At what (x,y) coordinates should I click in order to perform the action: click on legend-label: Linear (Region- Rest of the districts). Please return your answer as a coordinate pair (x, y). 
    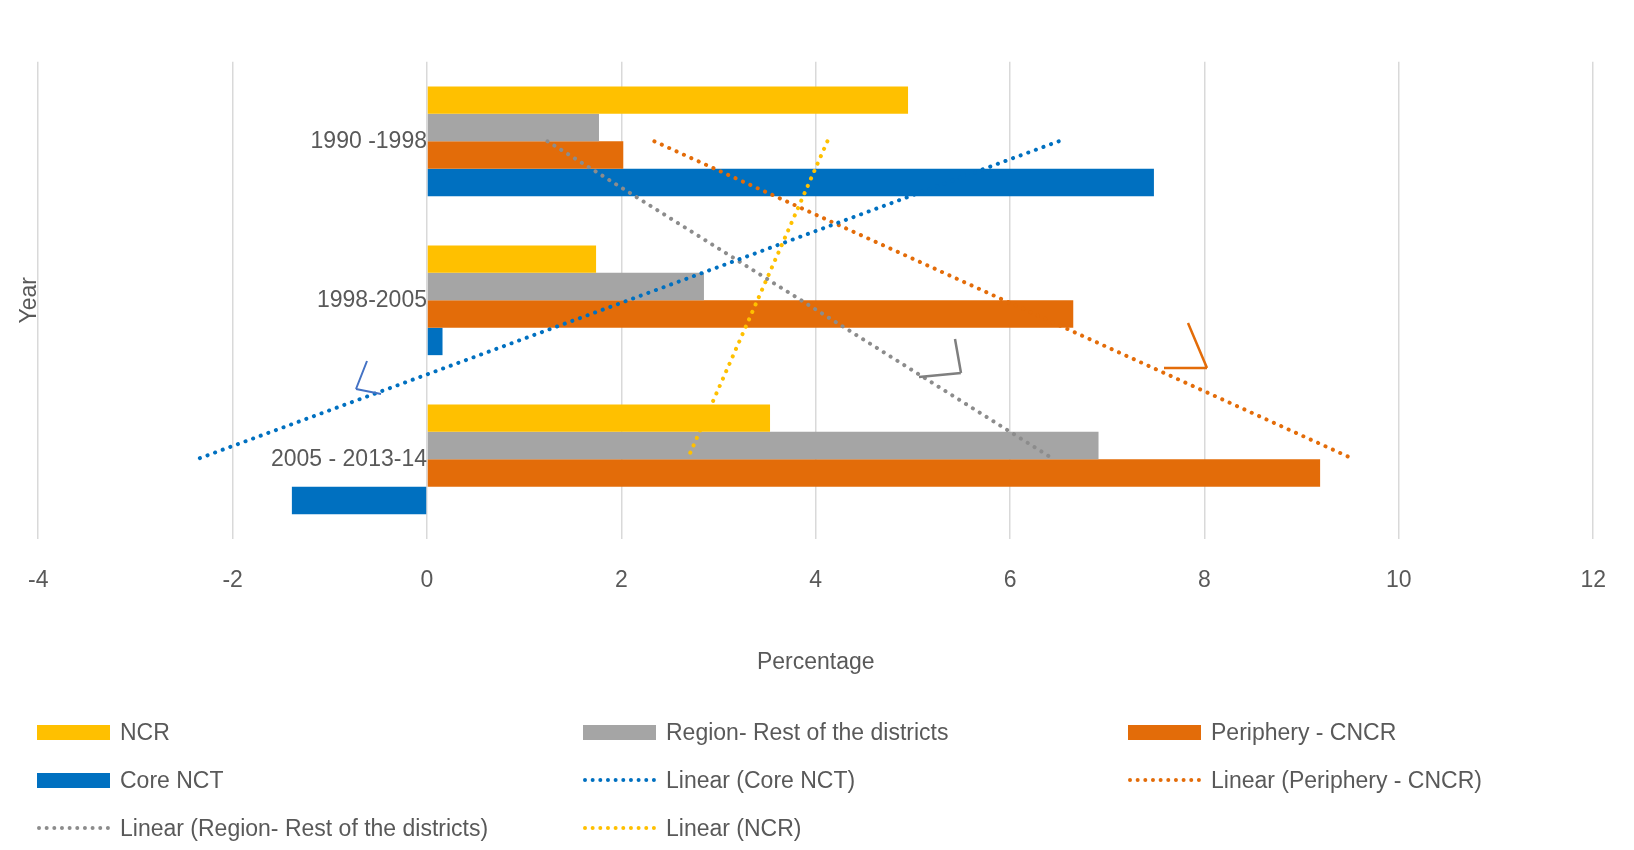
    Looking at the image, I should click on (304, 828).